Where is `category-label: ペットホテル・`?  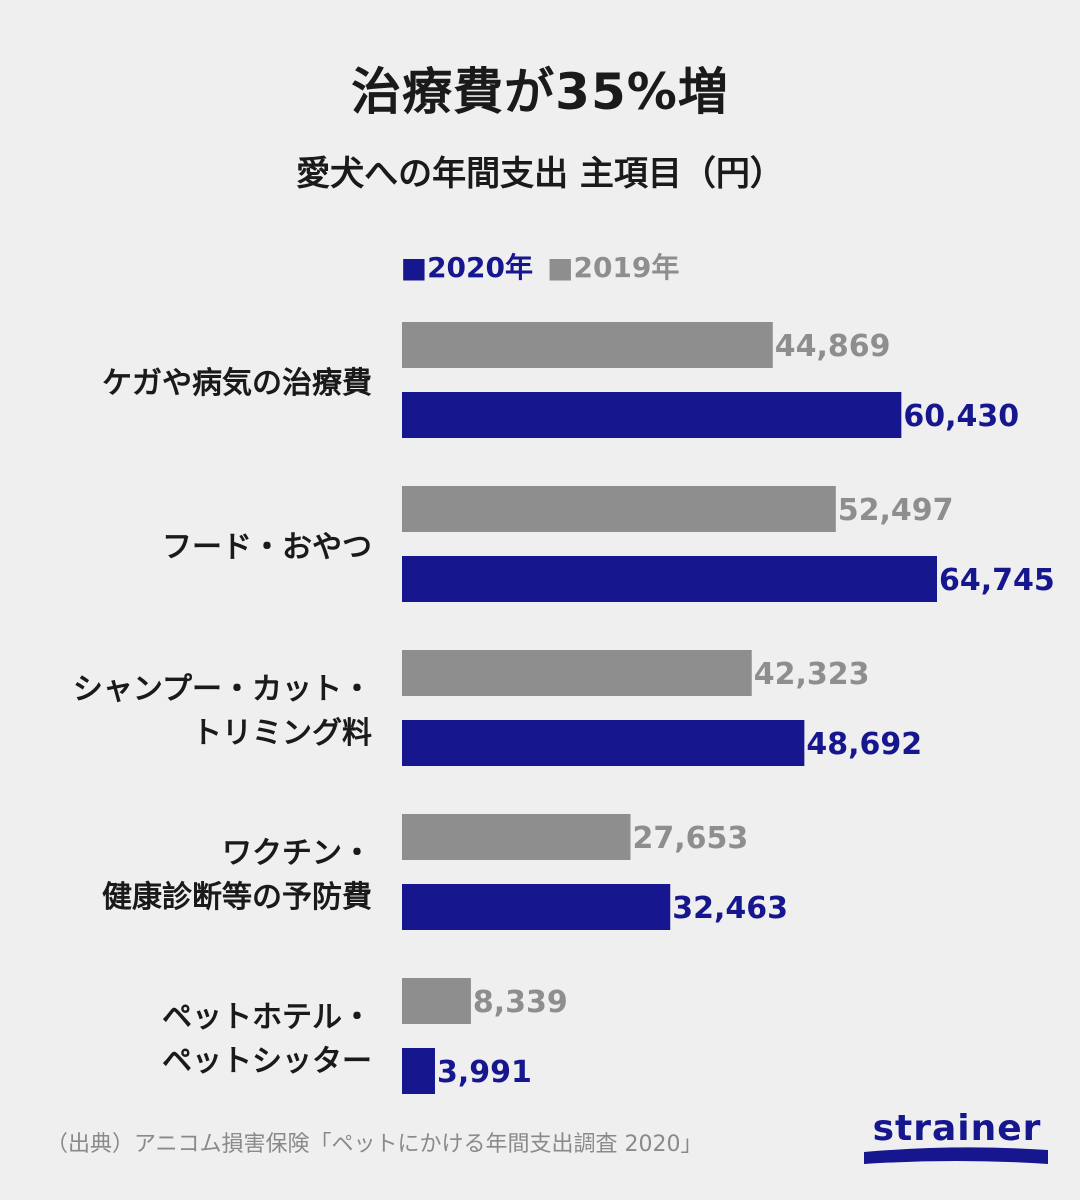 category-label: ペットホテル・ is located at coordinates (267, 1017).